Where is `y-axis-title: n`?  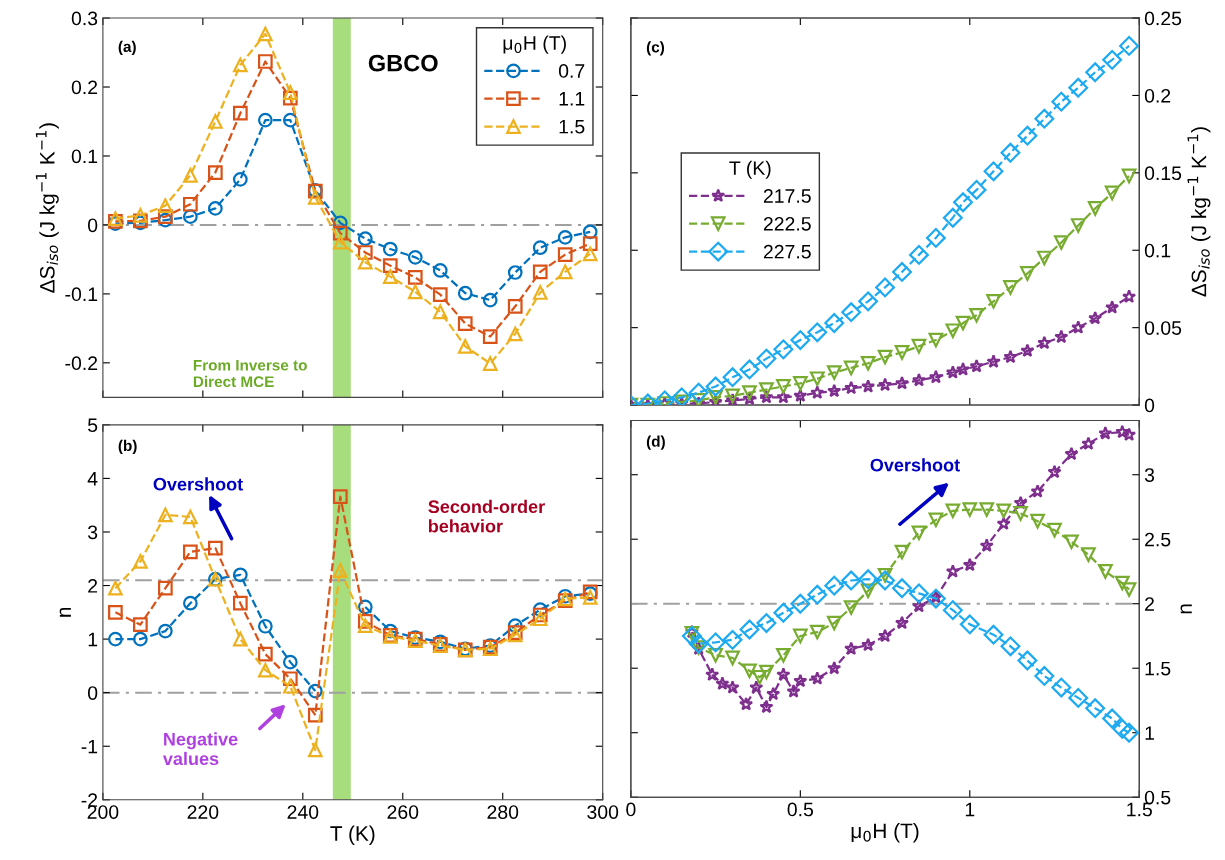 y-axis-title: n is located at coordinates (65, 612).